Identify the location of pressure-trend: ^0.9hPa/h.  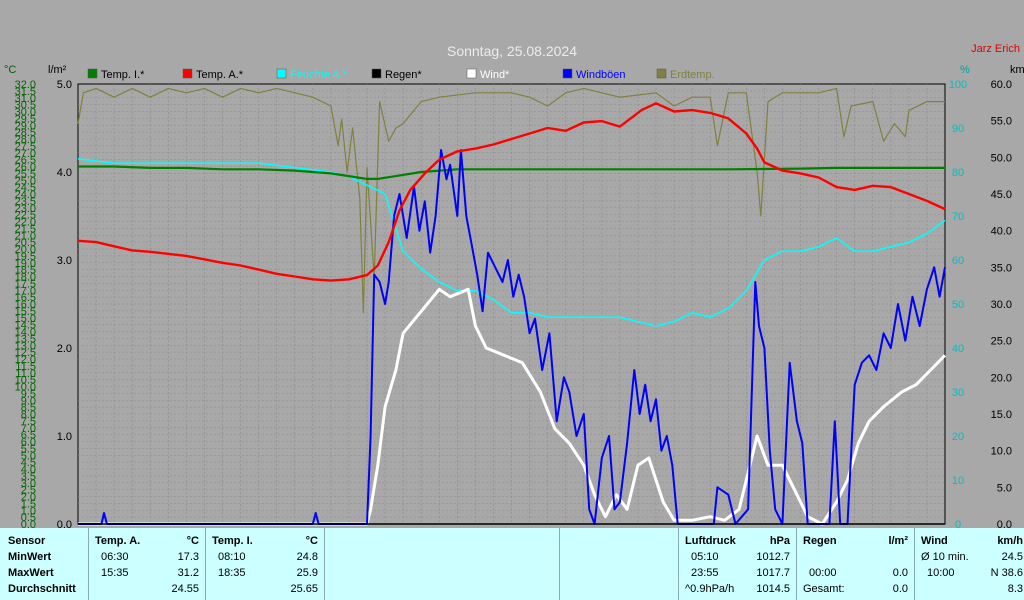
(710, 589).